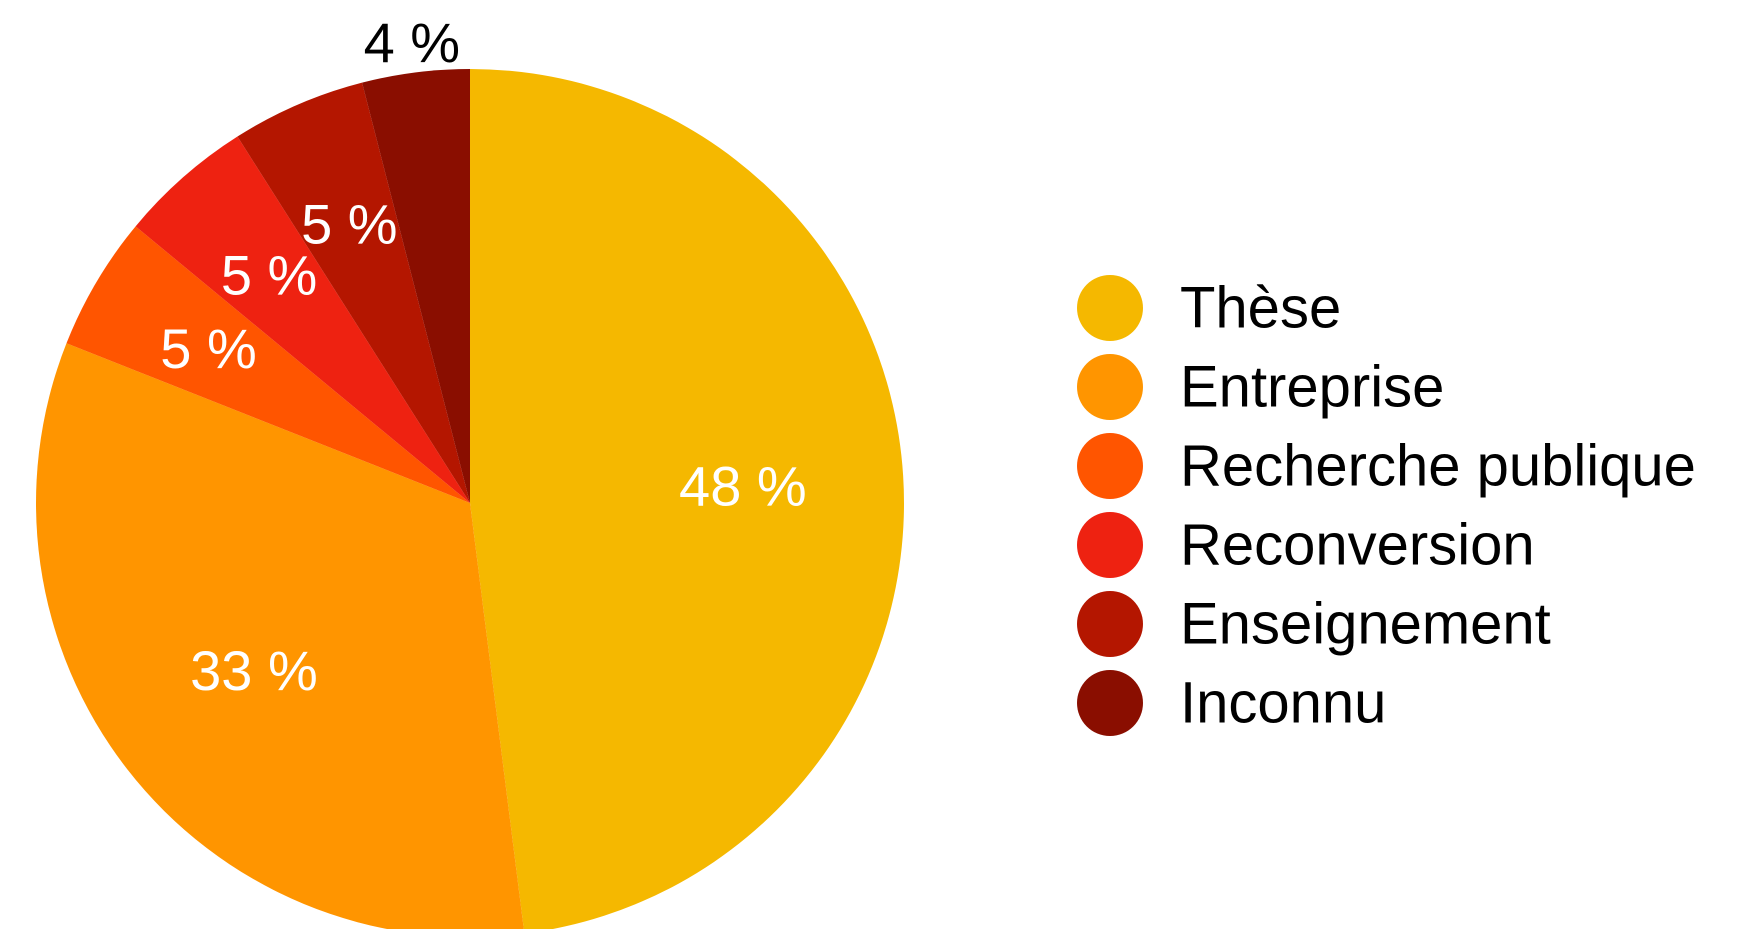 The height and width of the screenshot is (929, 1762). What do you see at coordinates (1357, 545) in the screenshot?
I see `legend-label-3: Reconversion` at bounding box center [1357, 545].